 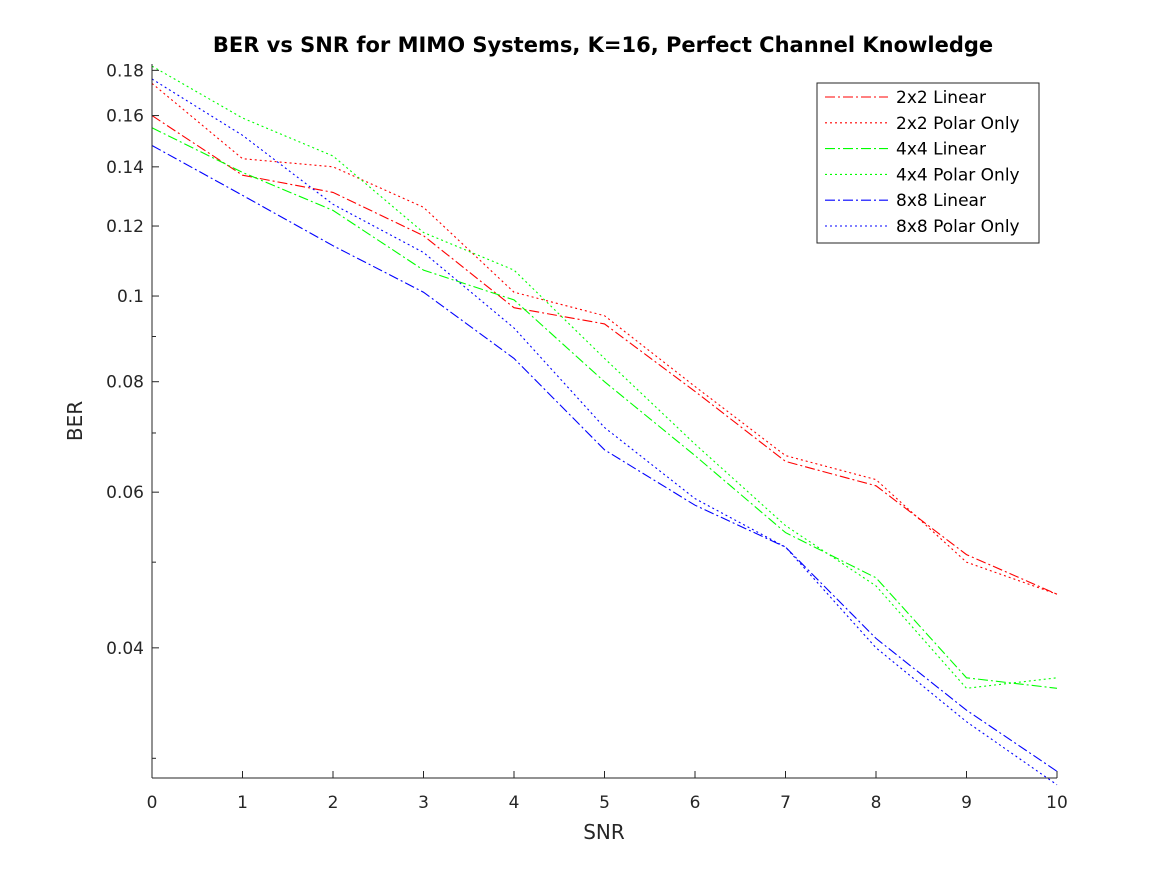 What do you see at coordinates (125, 117) in the screenshot?
I see `y-tick-label: 0.16` at bounding box center [125, 117].